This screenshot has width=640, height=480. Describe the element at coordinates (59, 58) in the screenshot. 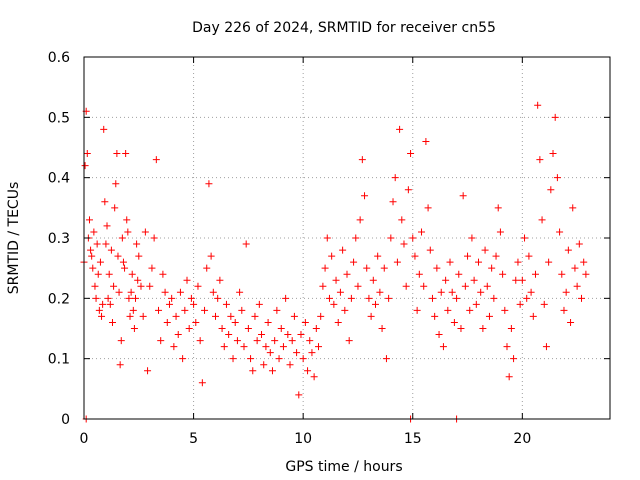

I see `y-tick-label: 0.6` at that location.